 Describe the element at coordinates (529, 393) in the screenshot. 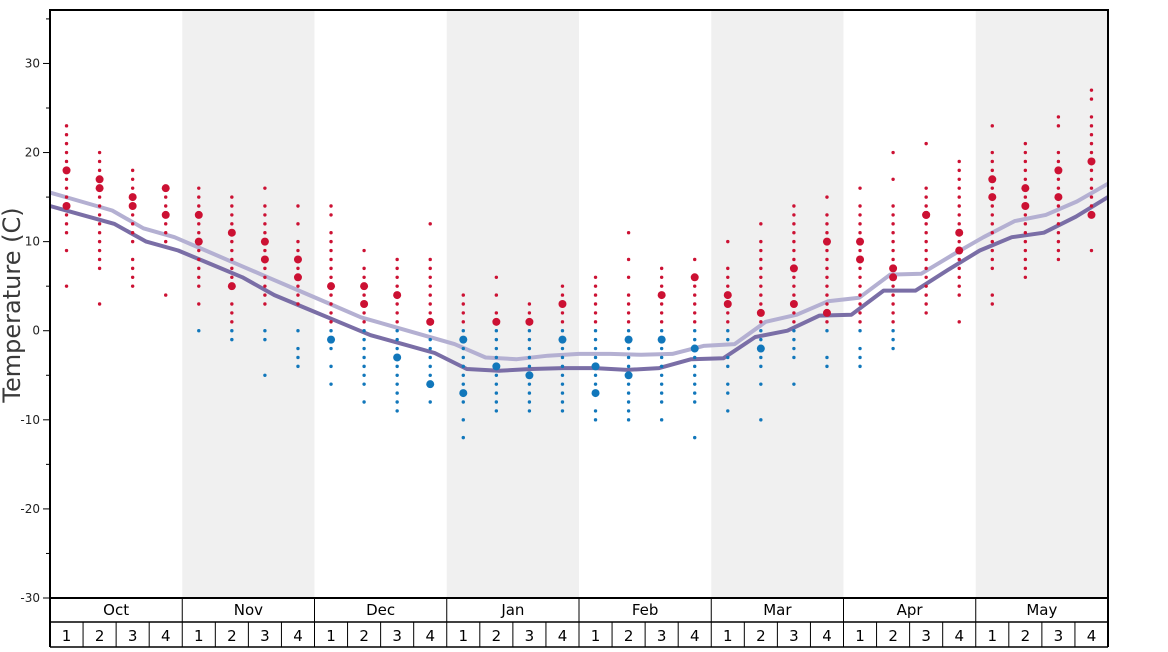

I see `point-week15--7` at that location.